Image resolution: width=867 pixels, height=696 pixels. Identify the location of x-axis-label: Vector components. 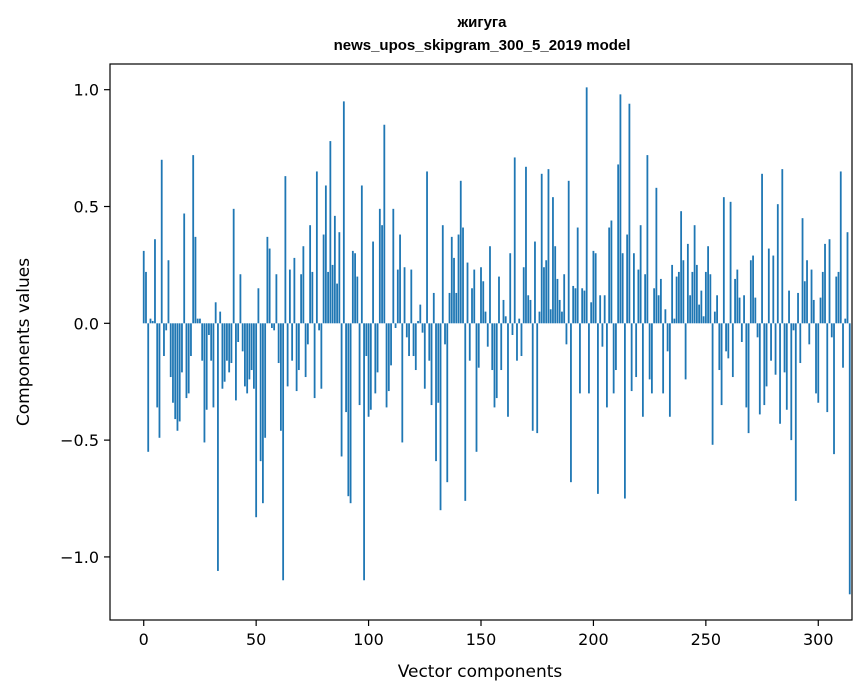
(480, 672).